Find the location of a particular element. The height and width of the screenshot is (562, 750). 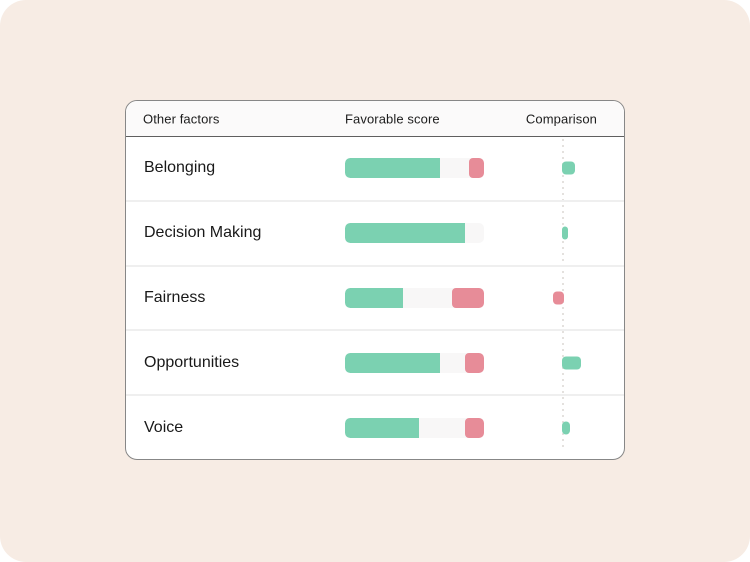

factor-label: Decision Making is located at coordinates (203, 233).